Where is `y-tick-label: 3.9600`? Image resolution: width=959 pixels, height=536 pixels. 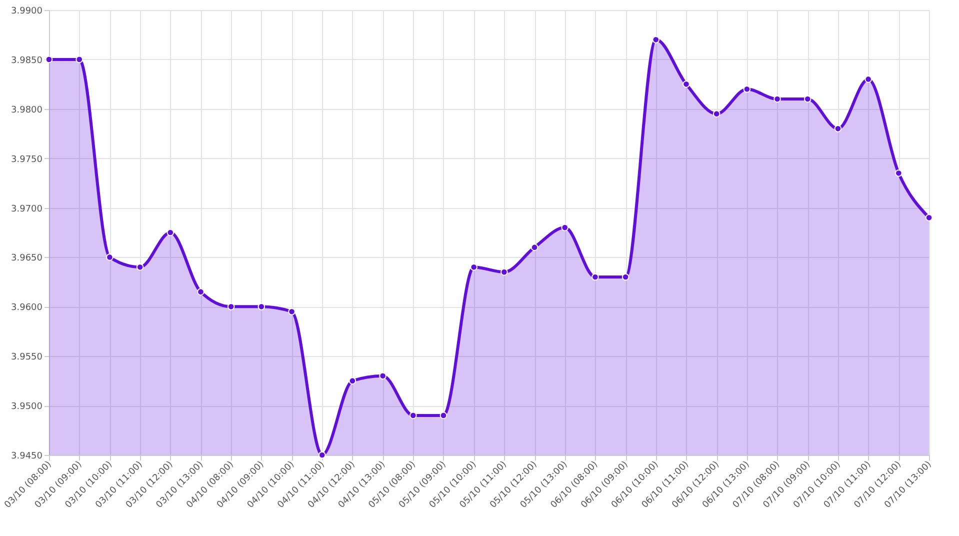 y-tick-label: 3.9600 is located at coordinates (27, 308).